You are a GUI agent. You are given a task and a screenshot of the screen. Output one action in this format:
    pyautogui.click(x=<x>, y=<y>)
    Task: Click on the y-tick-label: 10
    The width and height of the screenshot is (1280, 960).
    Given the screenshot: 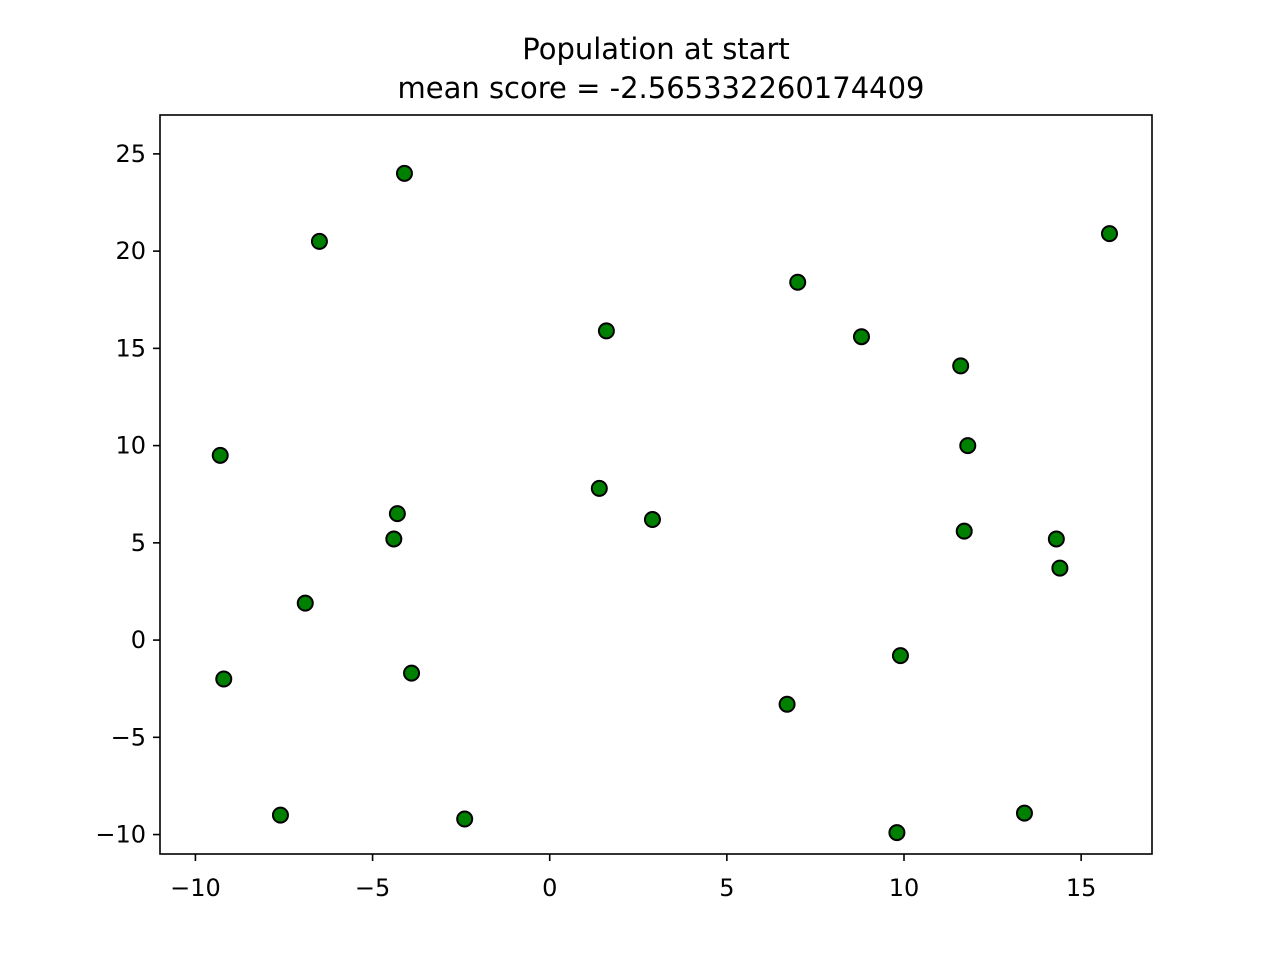 What is the action you would take?
    pyautogui.click(x=130, y=446)
    